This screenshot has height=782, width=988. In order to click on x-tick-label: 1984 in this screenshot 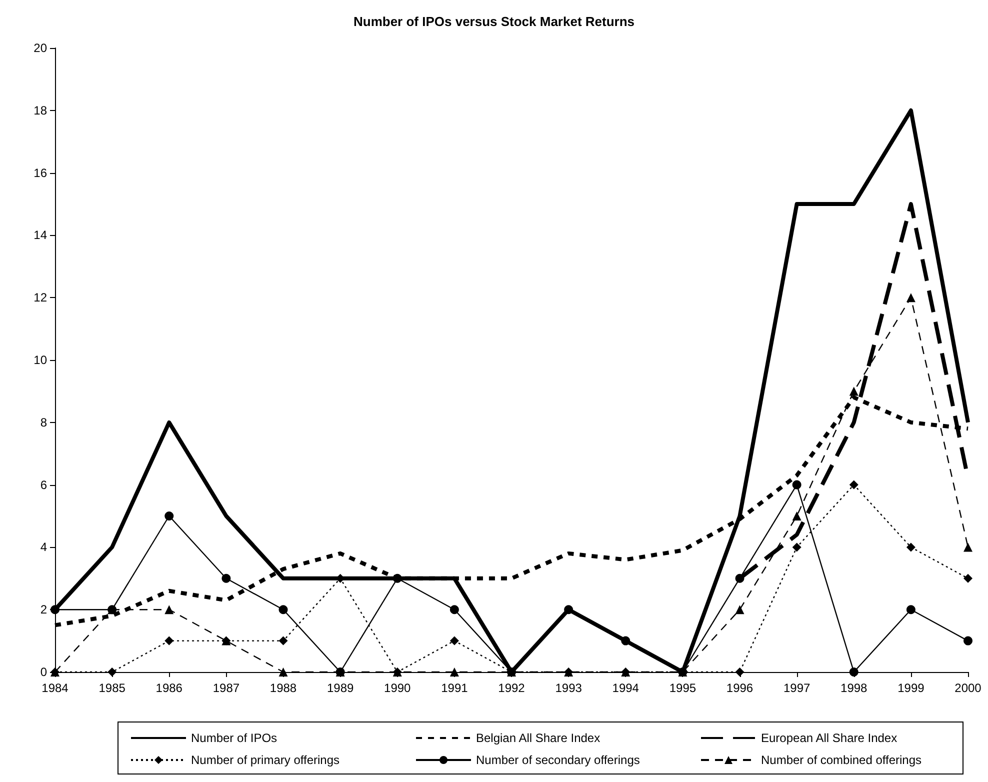, I will do `click(55, 688)`.